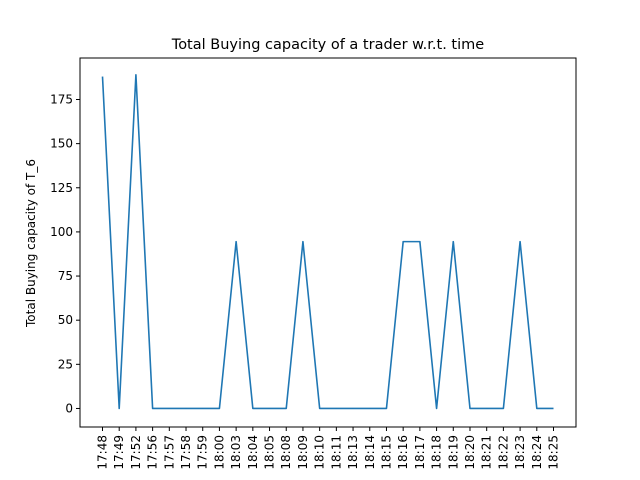 Image resolution: width=640 pixels, height=480 pixels. Describe the element at coordinates (503, 452) in the screenshot. I see `x-tick-label: 18:22` at that location.